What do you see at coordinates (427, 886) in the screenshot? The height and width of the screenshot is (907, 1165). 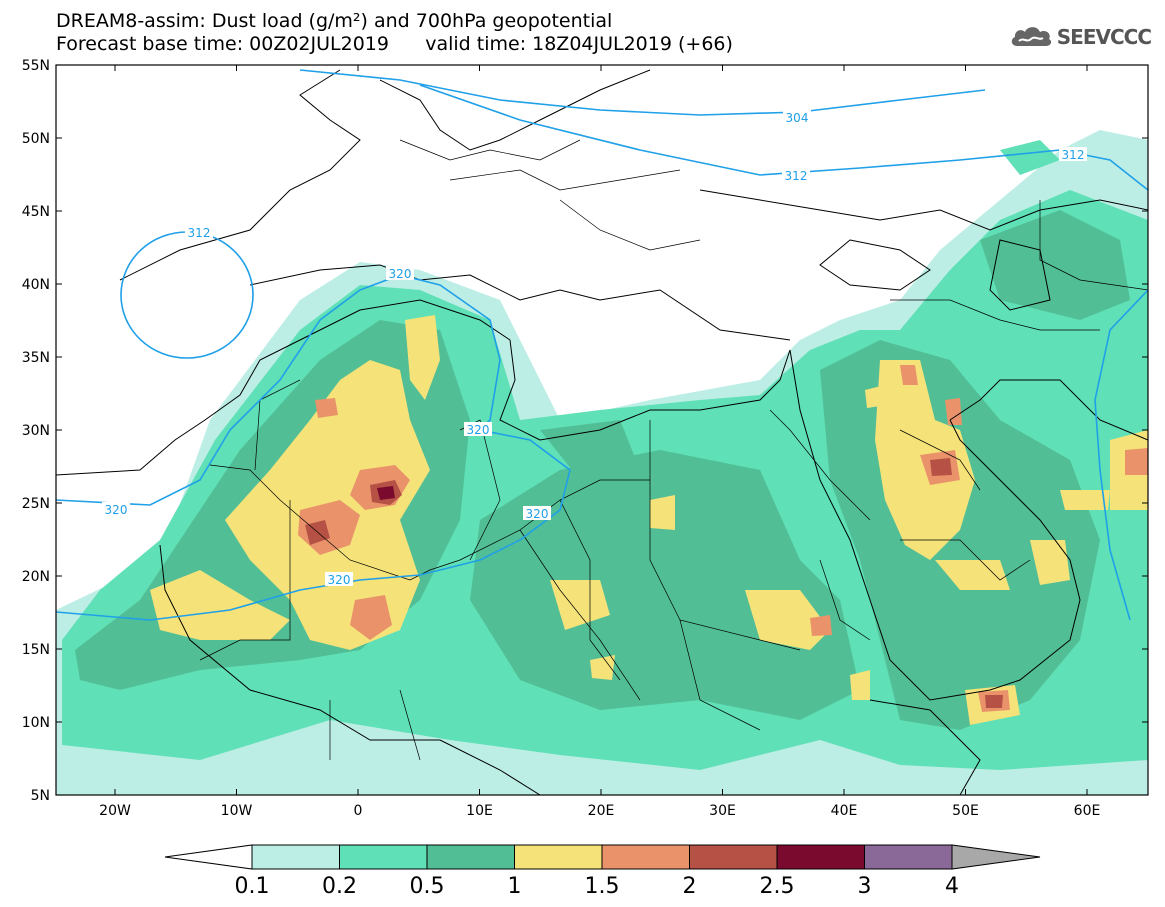 I see `colorbar-label: 0.5` at bounding box center [427, 886].